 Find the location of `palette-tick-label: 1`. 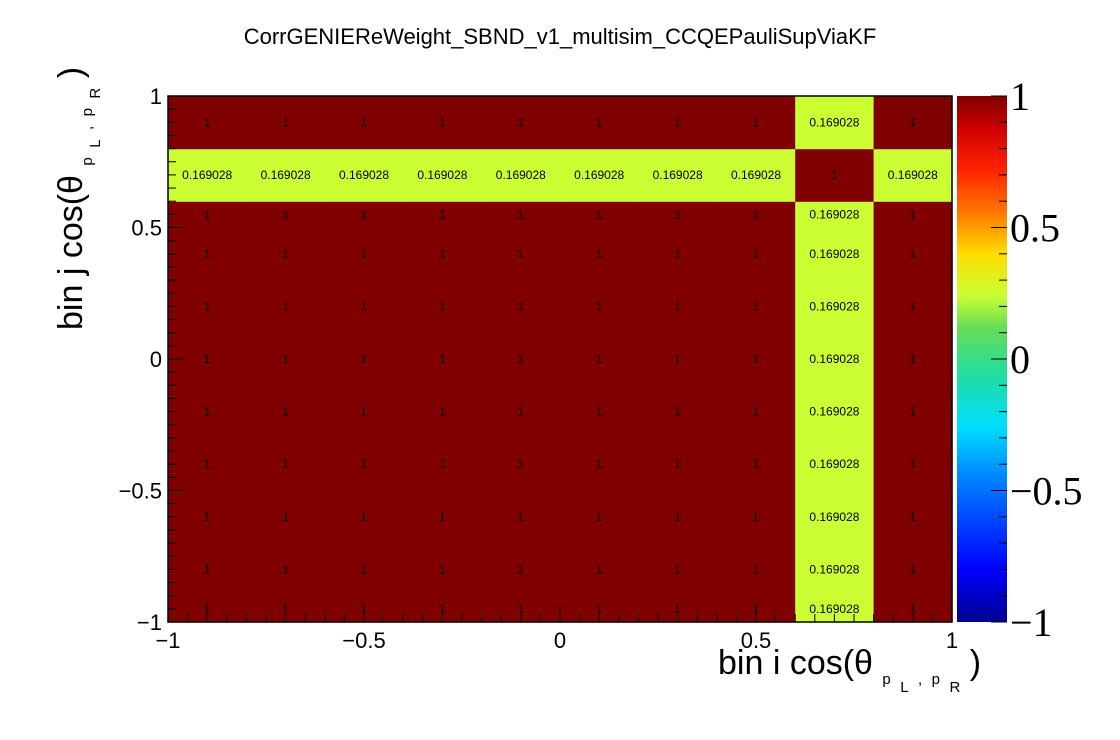

palette-tick-label: 1 is located at coordinates (1020, 96).